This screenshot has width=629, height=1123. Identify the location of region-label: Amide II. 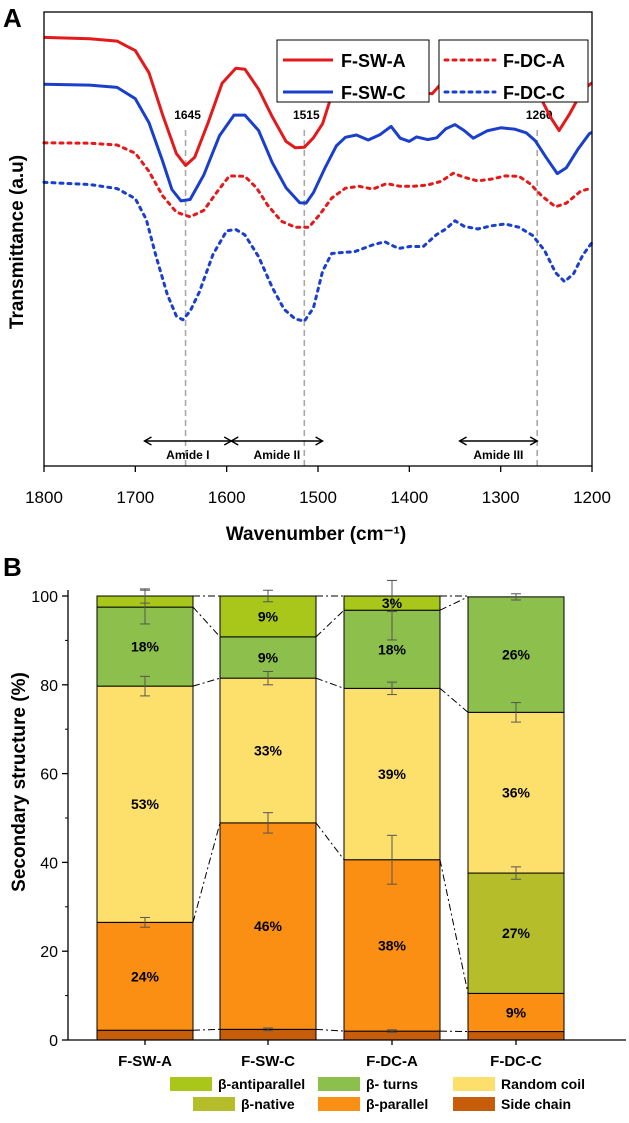
(277, 455).